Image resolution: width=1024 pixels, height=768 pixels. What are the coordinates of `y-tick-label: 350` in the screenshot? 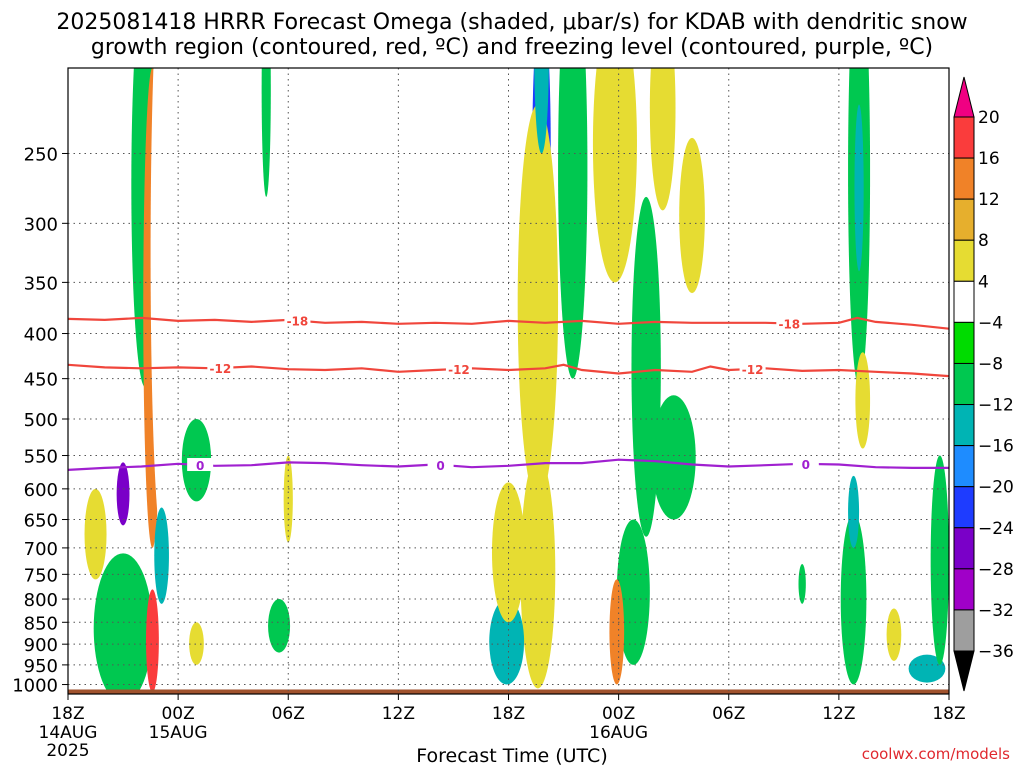 It's located at (41, 283).